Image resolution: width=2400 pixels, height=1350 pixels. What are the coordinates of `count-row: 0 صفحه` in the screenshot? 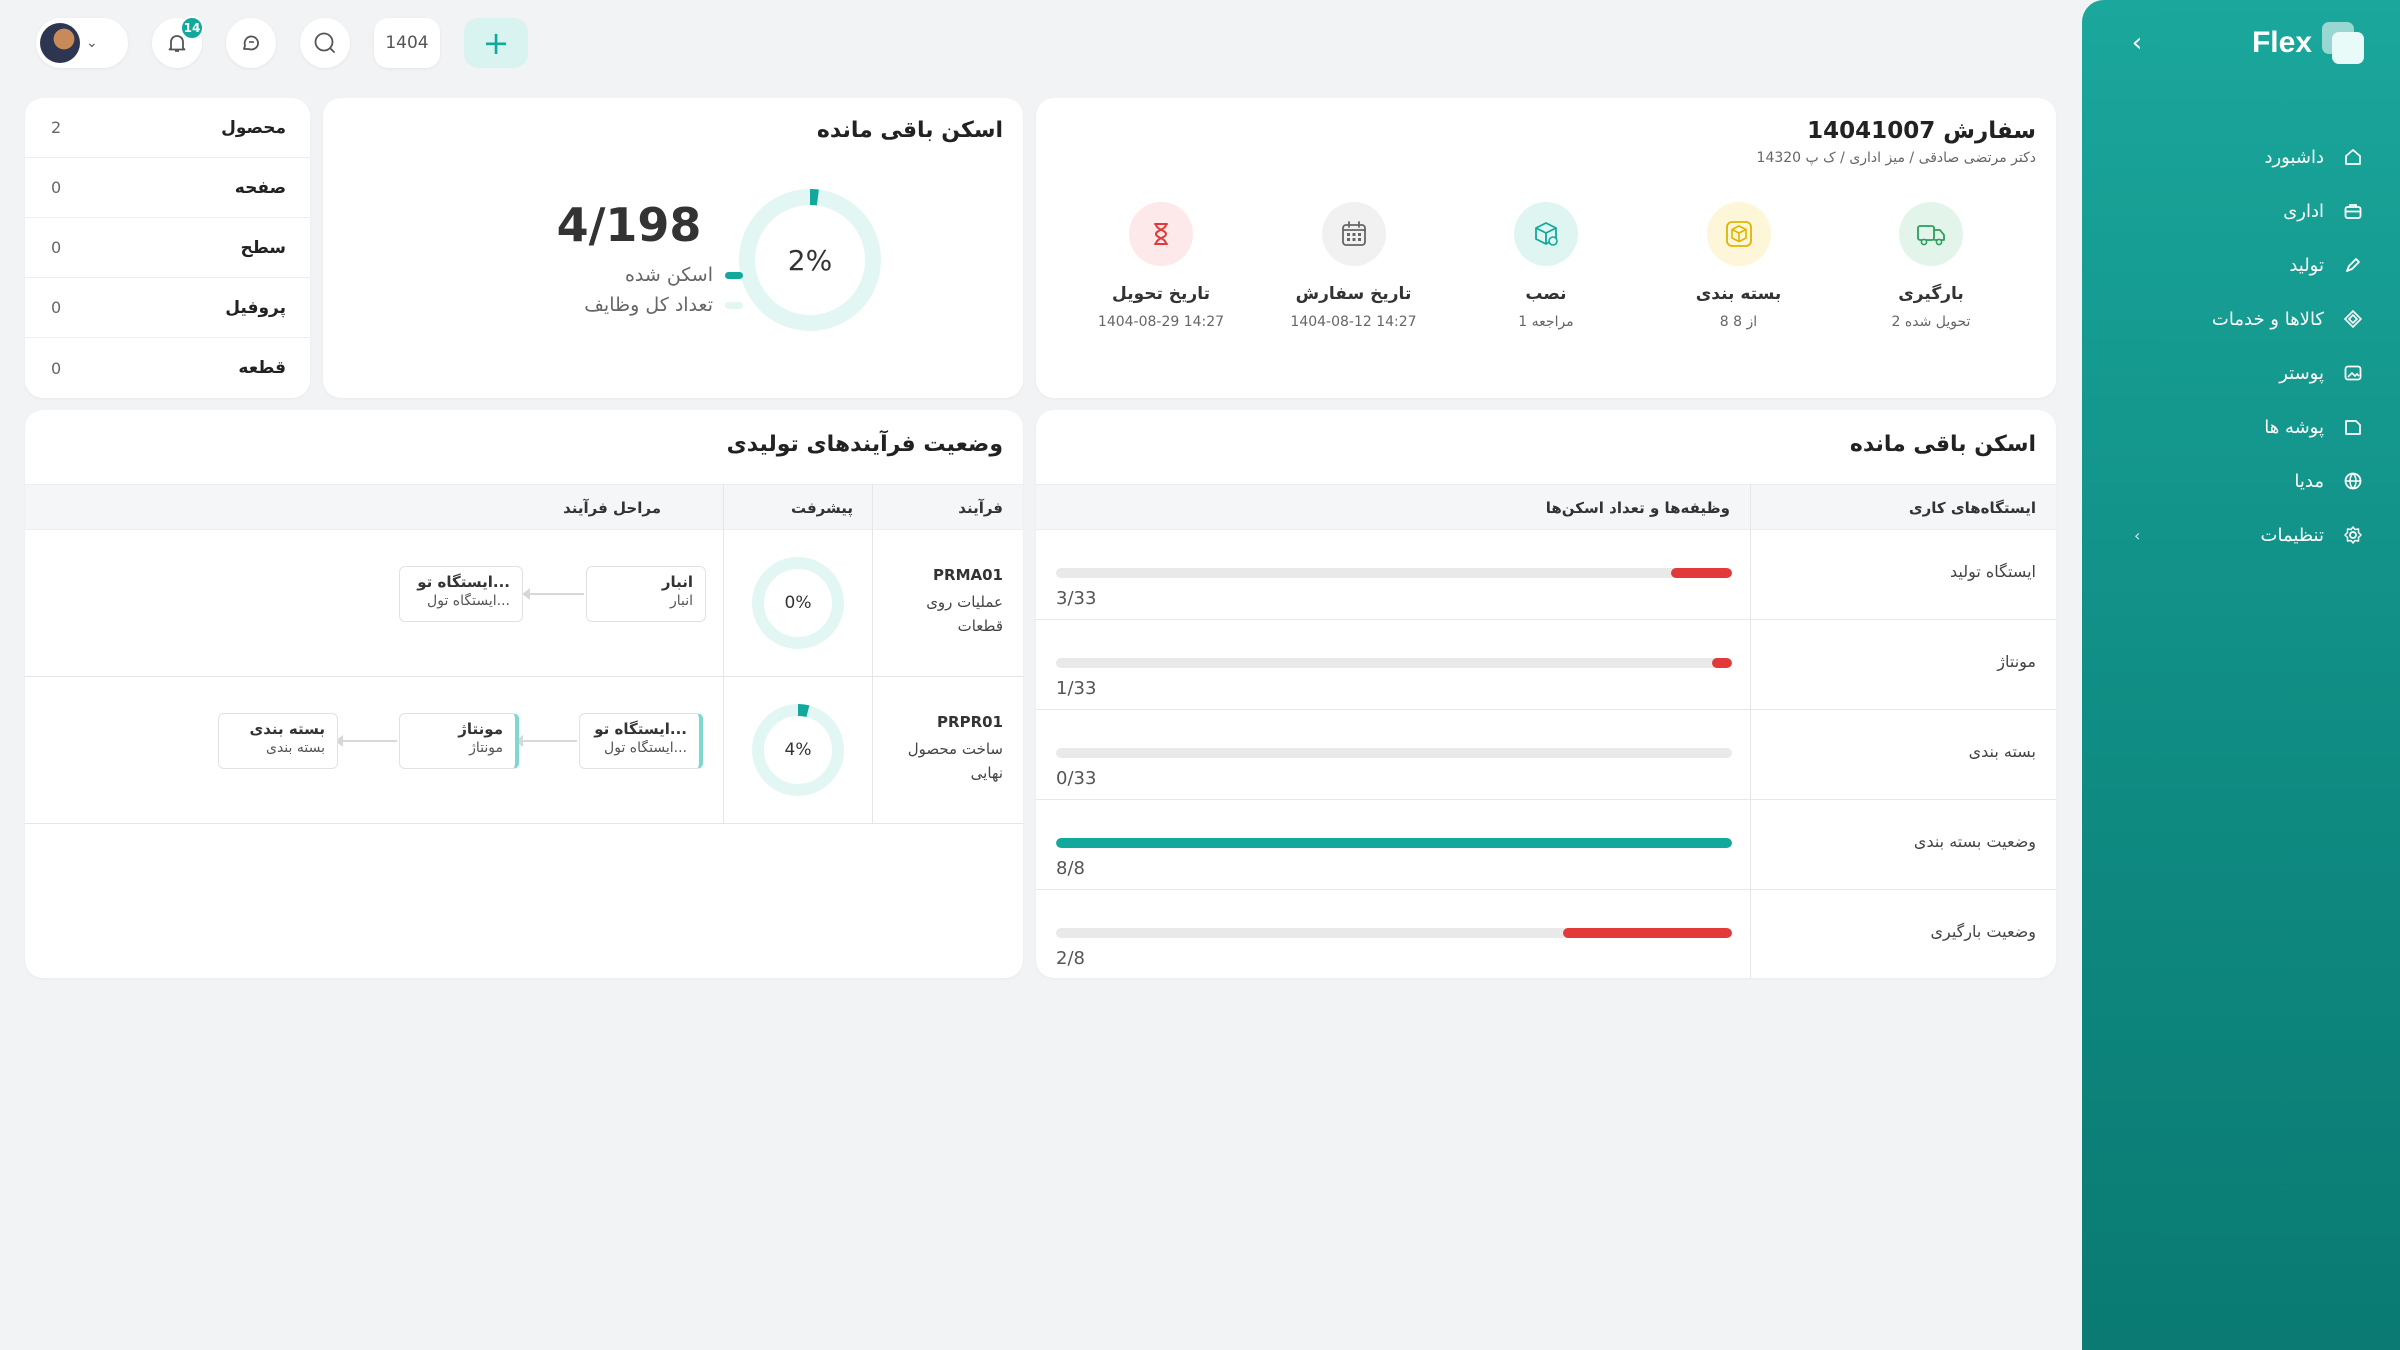 It's located at (167, 188).